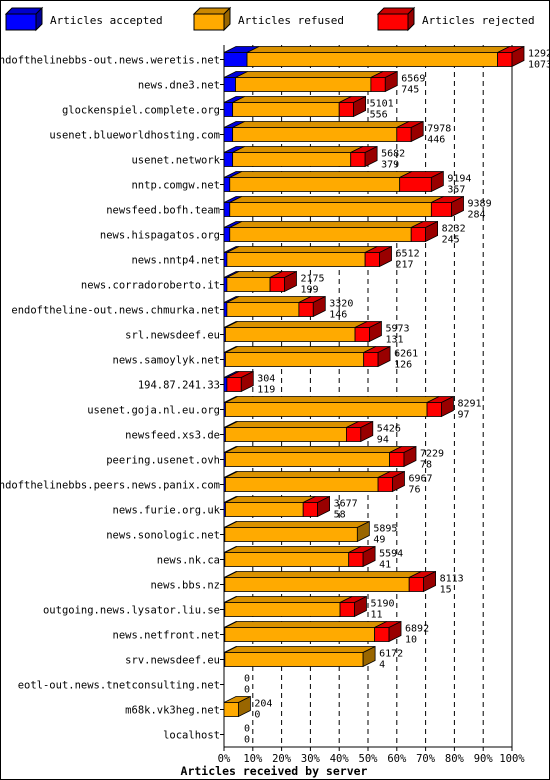 Image resolution: width=550 pixels, height=780 pixels. What do you see at coordinates (188, 561) in the screenshot?
I see `category-label: news.nk.ca` at bounding box center [188, 561].